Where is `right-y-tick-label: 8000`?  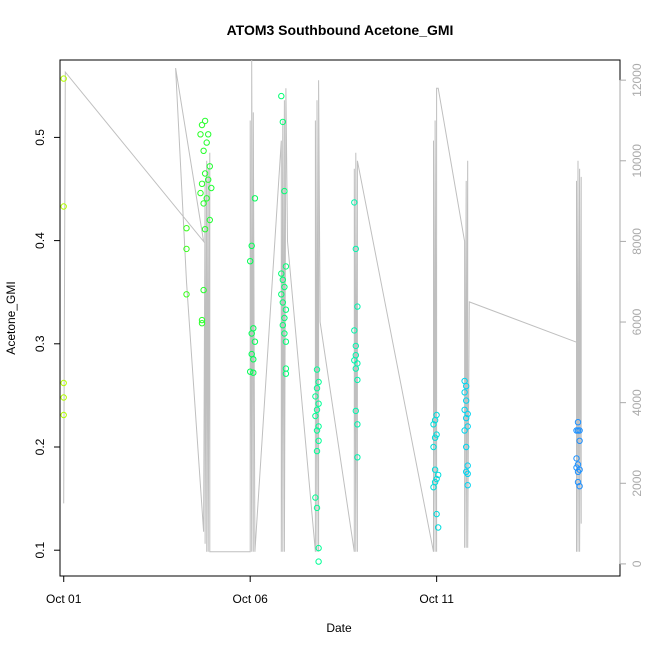 right-y-tick-label: 8000 is located at coordinates (637, 241).